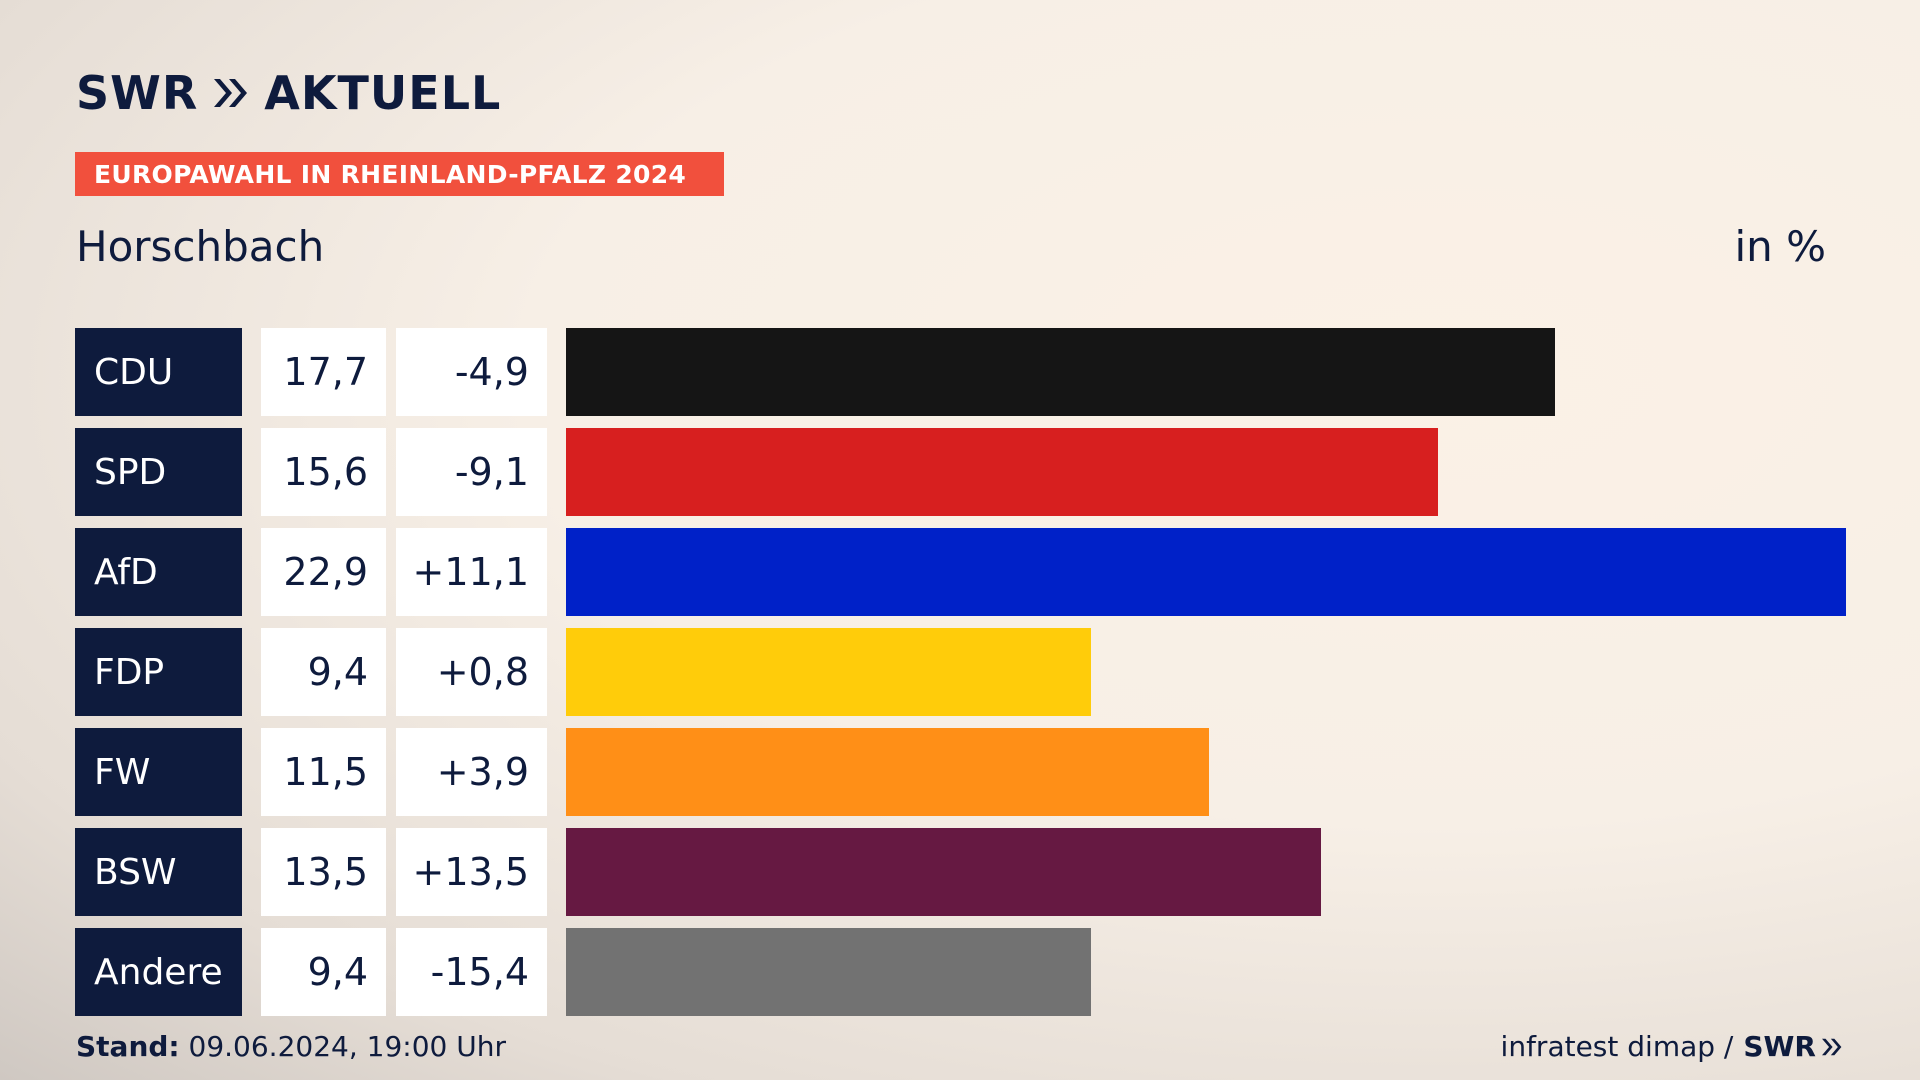 This screenshot has height=1080, width=1920. What do you see at coordinates (158, 872) in the screenshot?
I see `party-label: BSW` at bounding box center [158, 872].